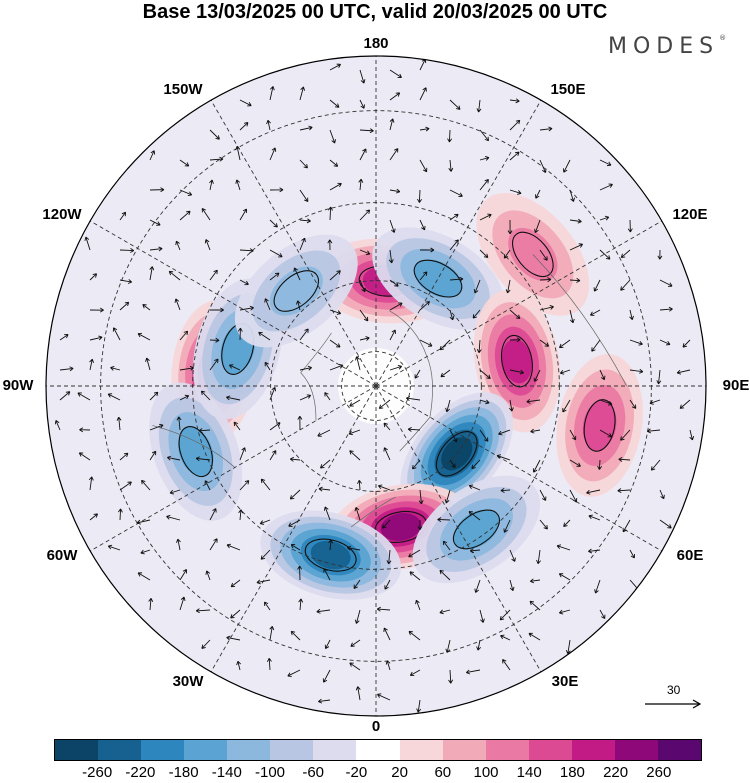 The width and height of the screenshot is (750, 783). Describe the element at coordinates (486, 772) in the screenshot. I see `colorbar-tick-label: 100` at that location.